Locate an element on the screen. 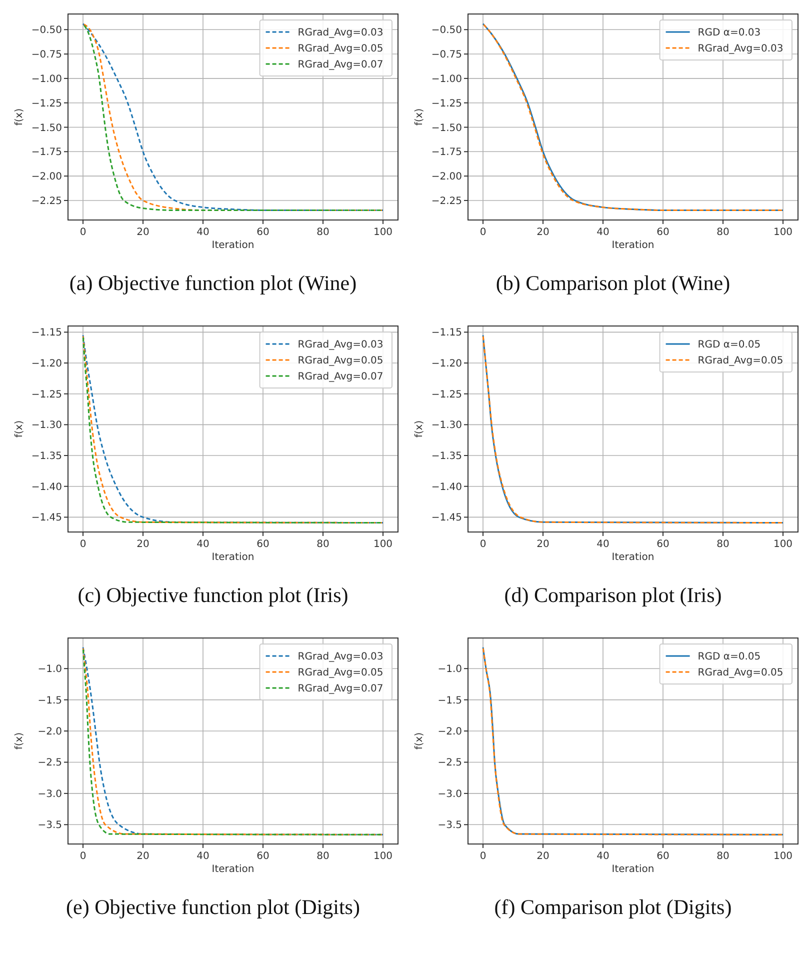 This screenshot has height=954, width=809. y-tick-label: −1.45 is located at coordinates (446, 518).